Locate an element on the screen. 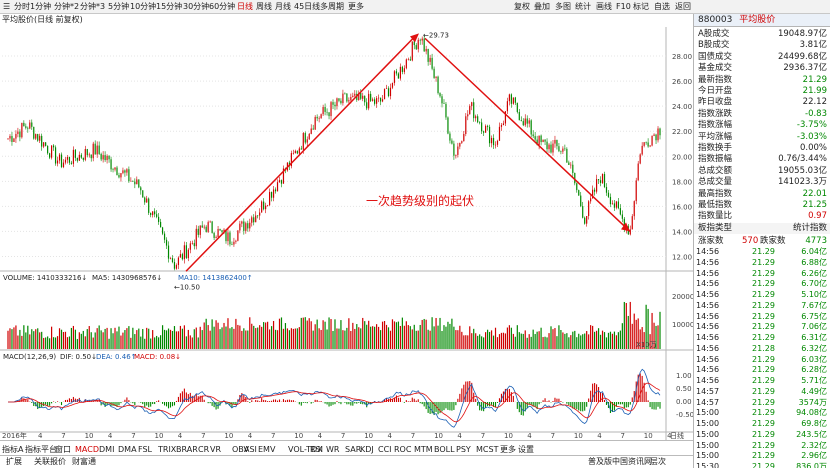 The image size is (830, 468). indicator-tab-20: ROC is located at coordinates (403, 449).